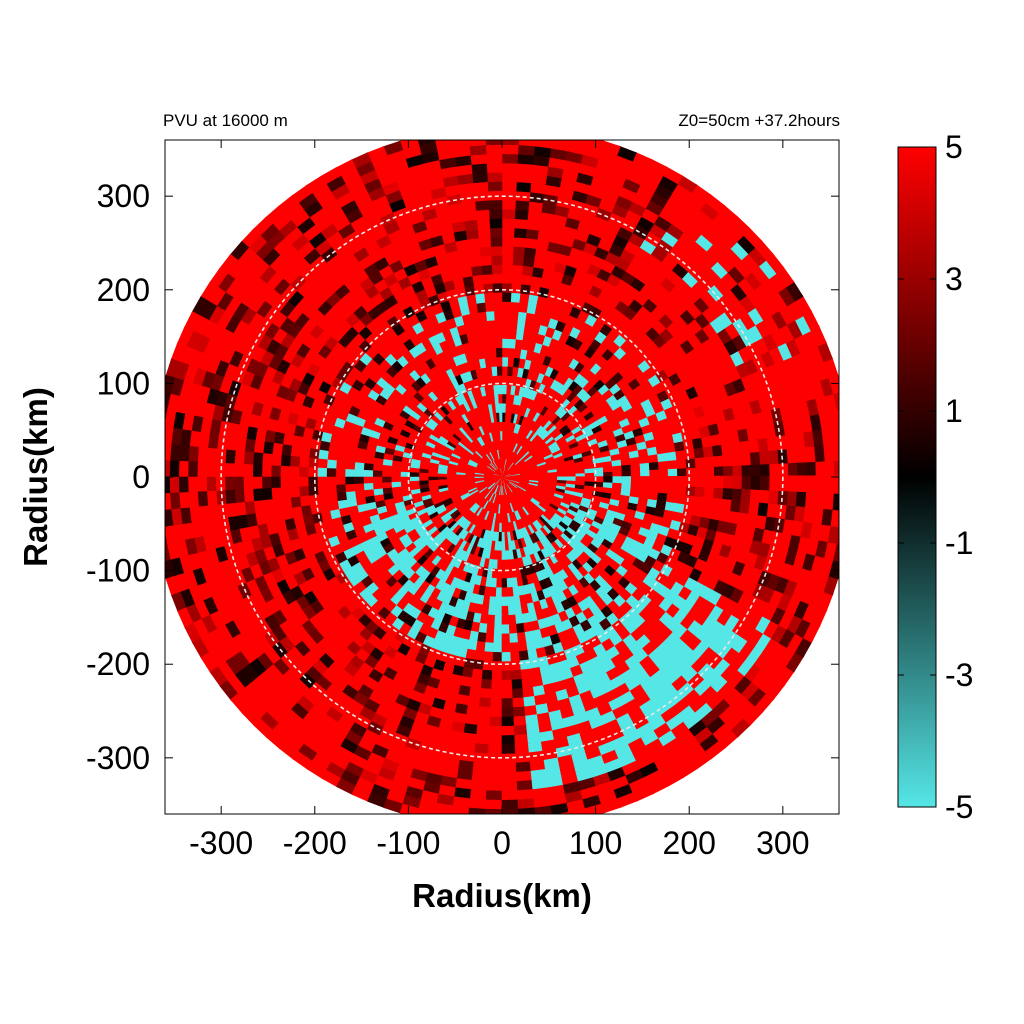  What do you see at coordinates (118, 758) in the screenshot?
I see `y-tick-label: -300` at bounding box center [118, 758].